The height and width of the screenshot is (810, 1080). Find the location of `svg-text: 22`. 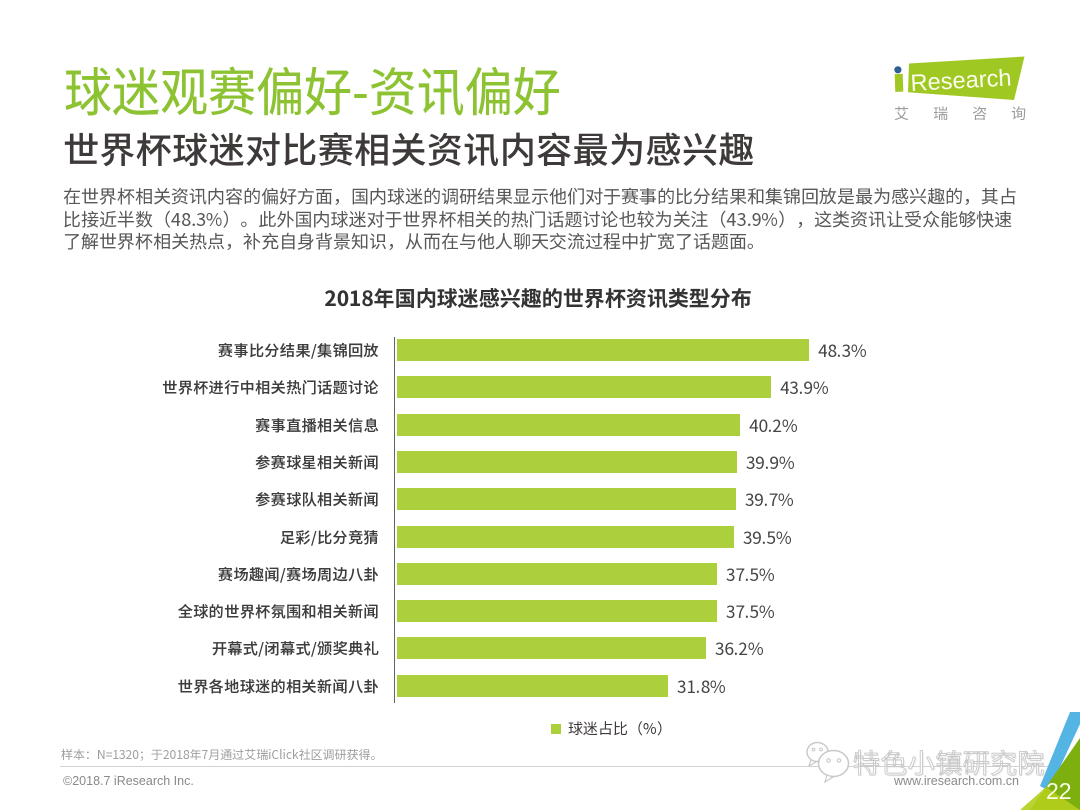

svg-text: 22 is located at coordinates (1059, 791).